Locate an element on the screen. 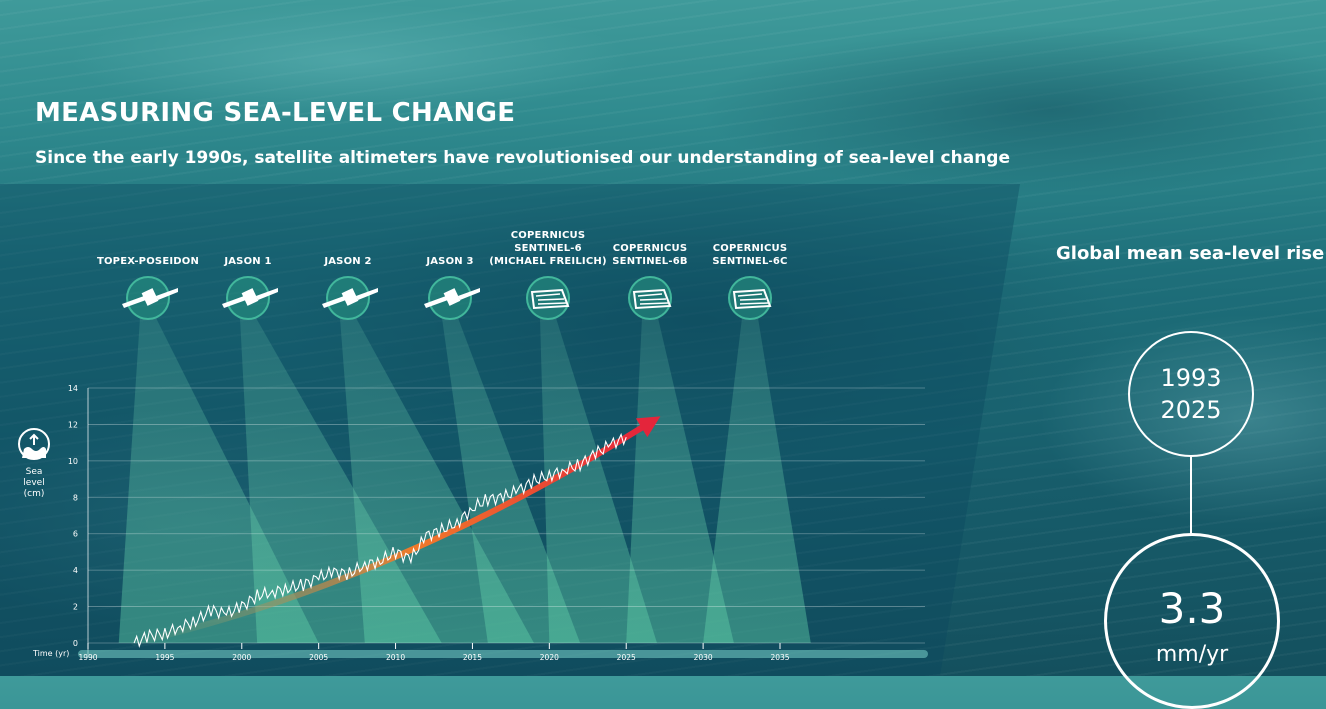 The height and width of the screenshot is (709, 1326). x-tick-label: 2030 is located at coordinates (703, 657).